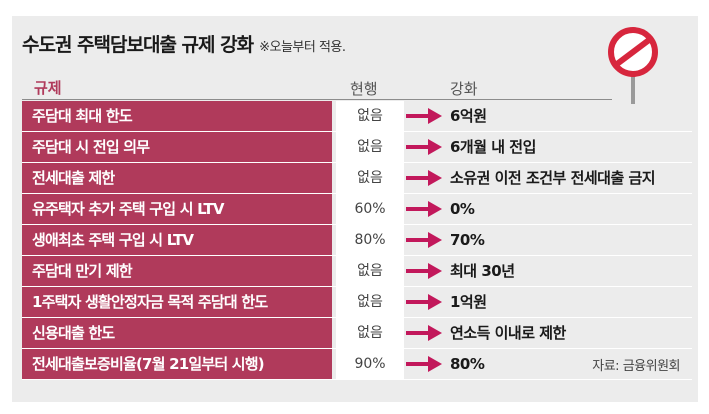  I want to click on table-row: 1주택자 생활안정자금 목적 주담대 한도 없음 1억원, so click(357, 302).